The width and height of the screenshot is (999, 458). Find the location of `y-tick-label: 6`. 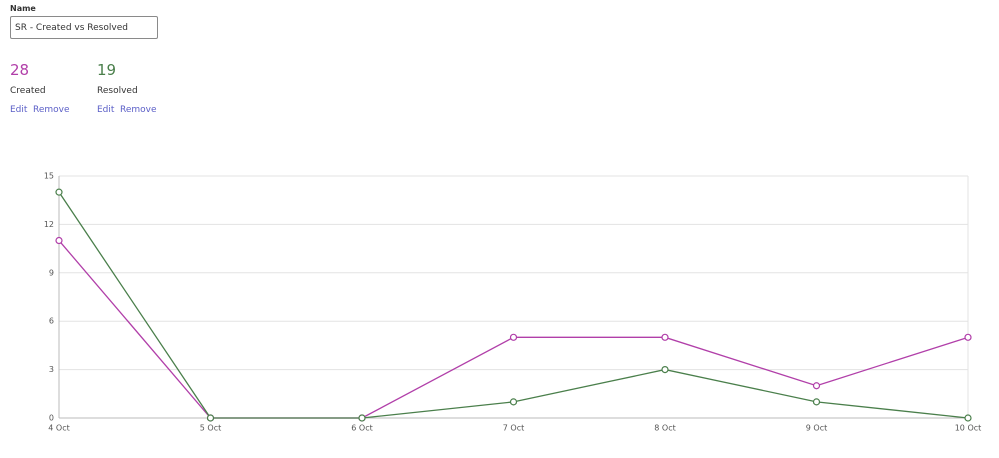

y-tick-label: 6 is located at coordinates (51, 321).